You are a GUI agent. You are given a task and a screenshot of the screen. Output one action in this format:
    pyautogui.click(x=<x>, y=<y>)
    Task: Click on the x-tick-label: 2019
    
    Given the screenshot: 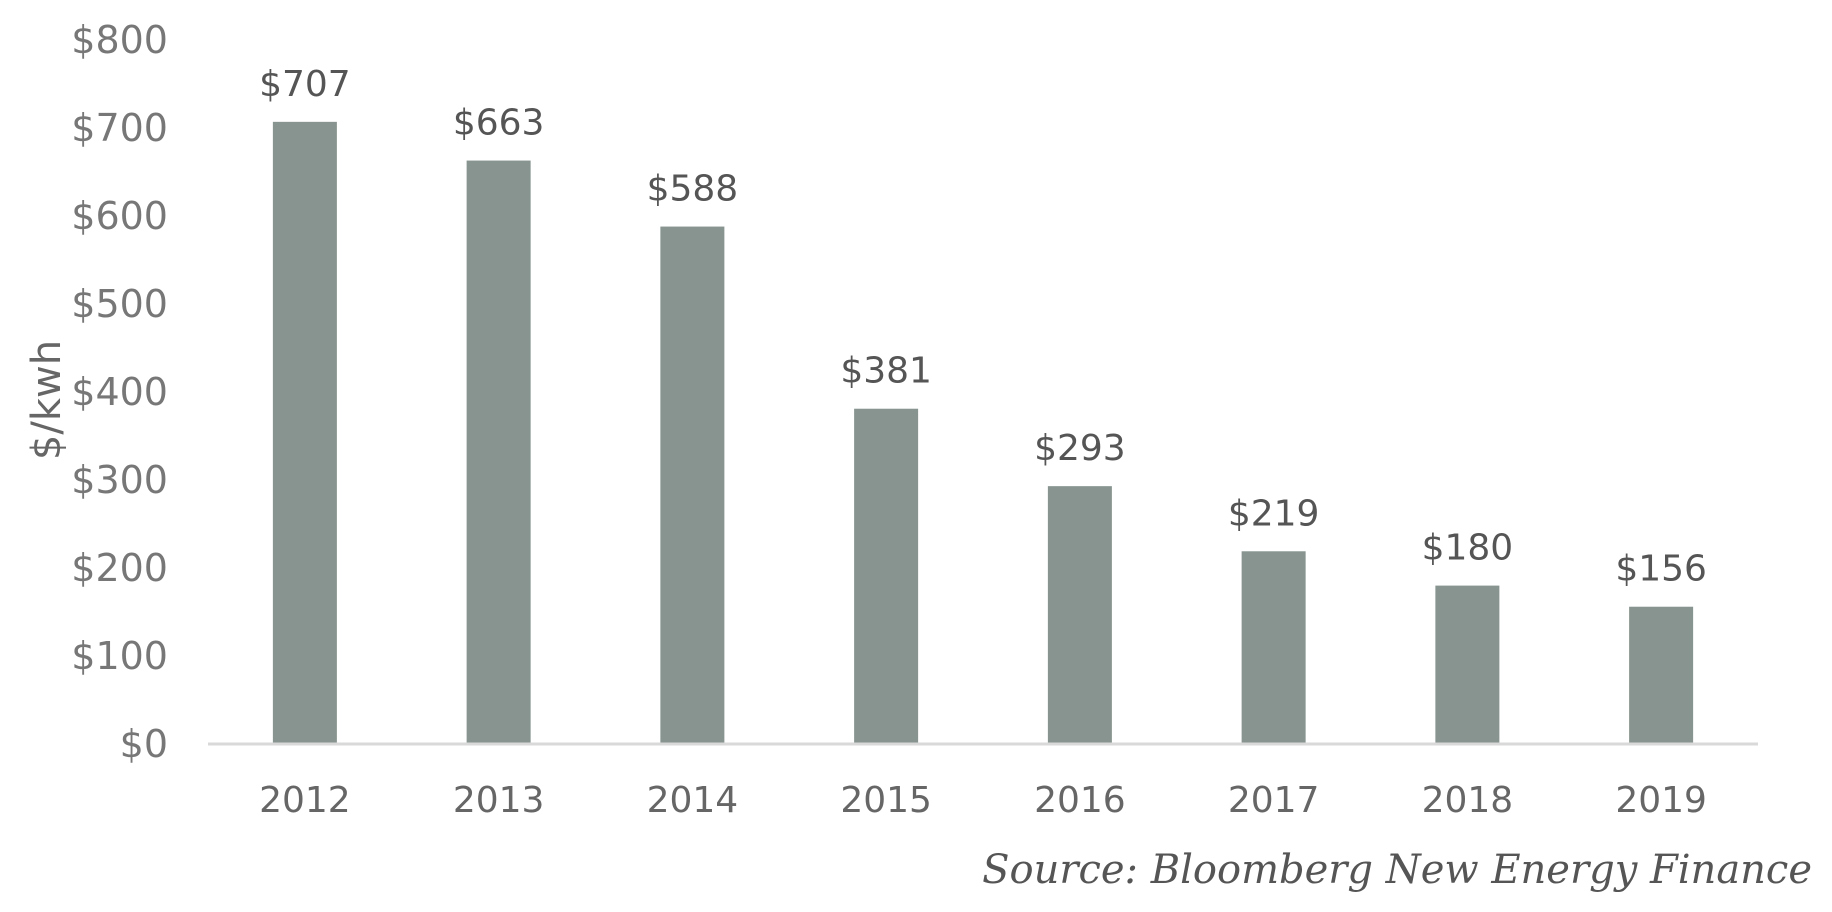 What is the action you would take?
    pyautogui.click(x=1661, y=800)
    